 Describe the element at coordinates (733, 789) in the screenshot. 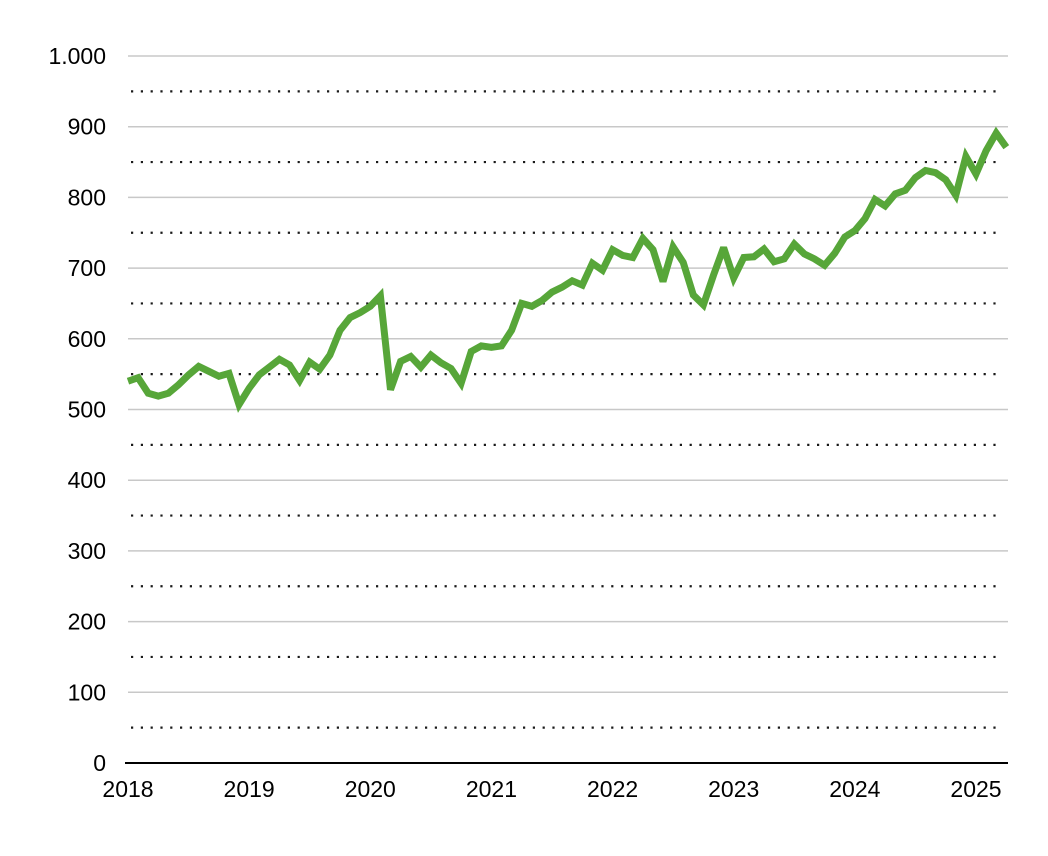

I see `x-tick-label: 2023` at that location.